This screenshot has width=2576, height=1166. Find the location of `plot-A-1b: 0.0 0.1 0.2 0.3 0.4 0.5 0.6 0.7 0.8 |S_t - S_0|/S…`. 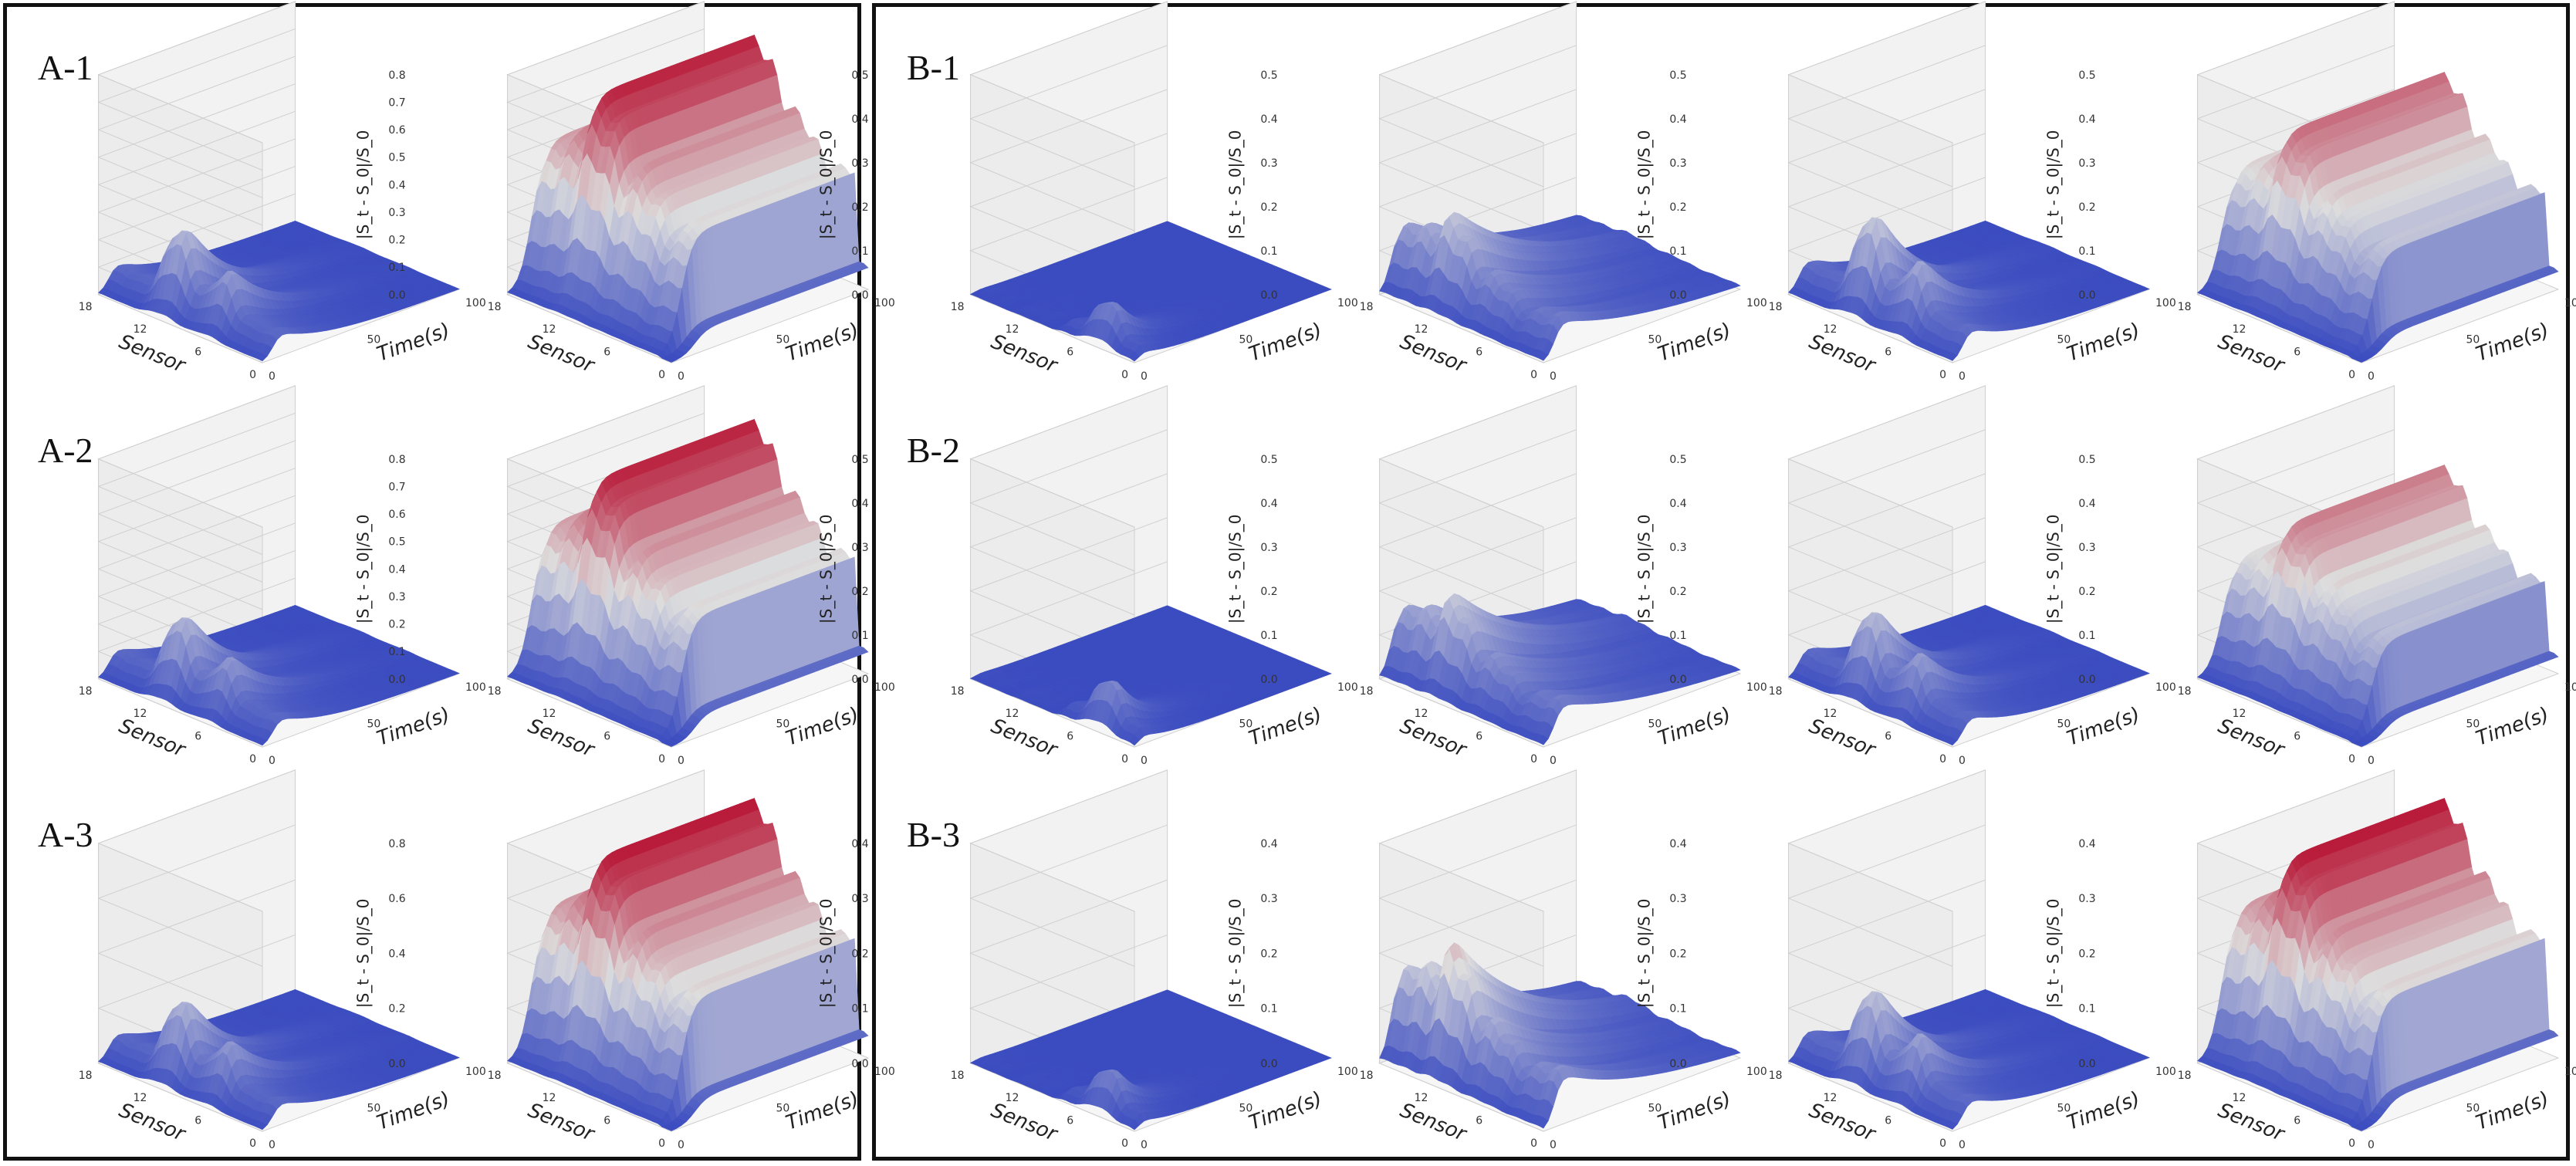

plot-A-1b: 0.0 0.1 0.2 0.3 0.4 0.5 0.6 0.7 0.8 |S_t - S_0|/S… is located at coordinates (624, 197).